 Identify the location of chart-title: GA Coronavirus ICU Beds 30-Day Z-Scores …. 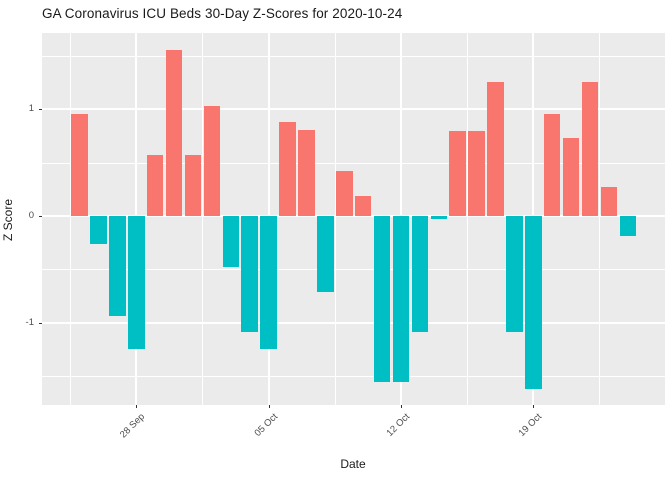
(222, 13).